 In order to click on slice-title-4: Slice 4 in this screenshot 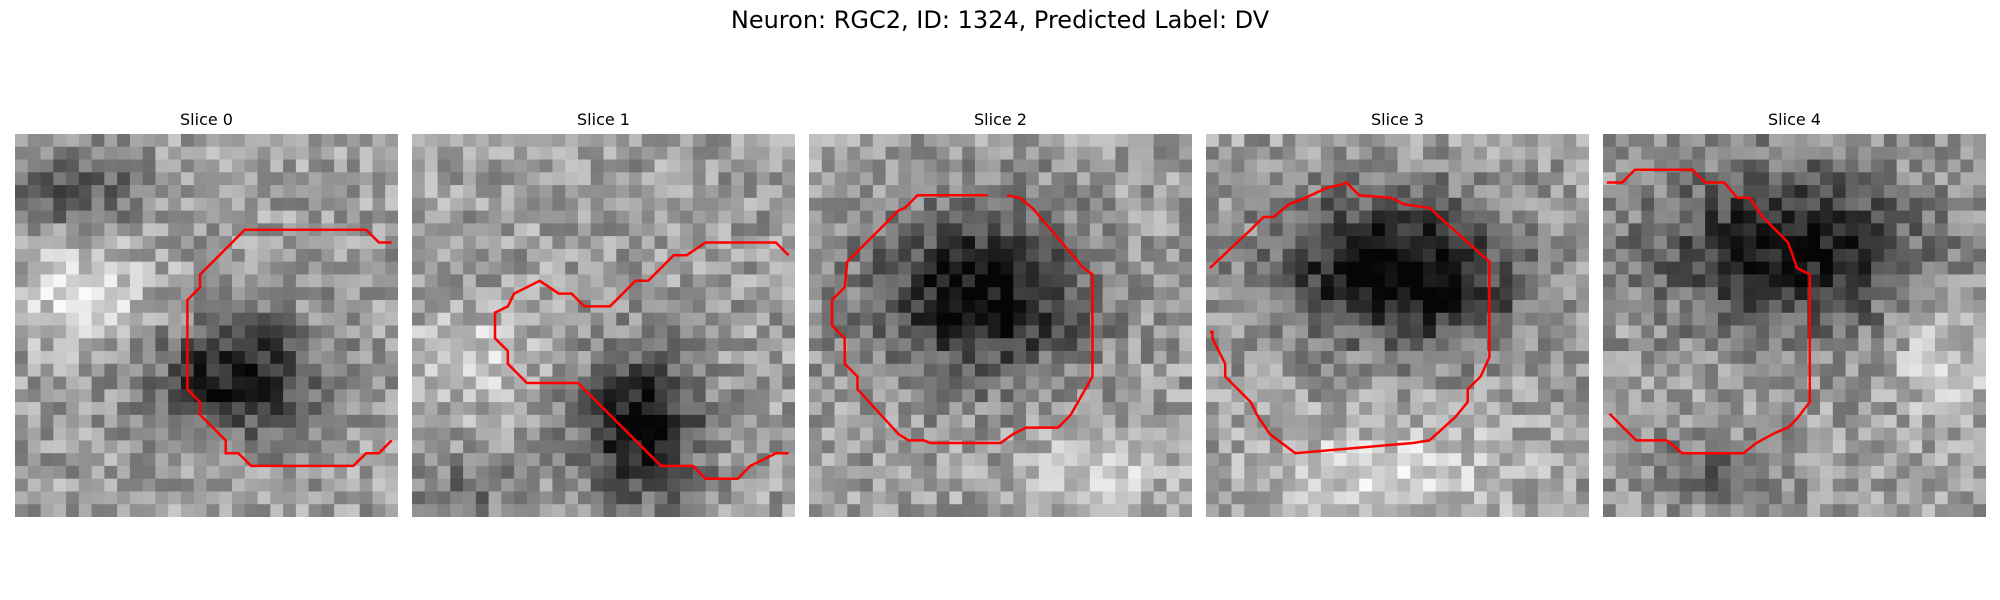, I will do `click(1794, 119)`.